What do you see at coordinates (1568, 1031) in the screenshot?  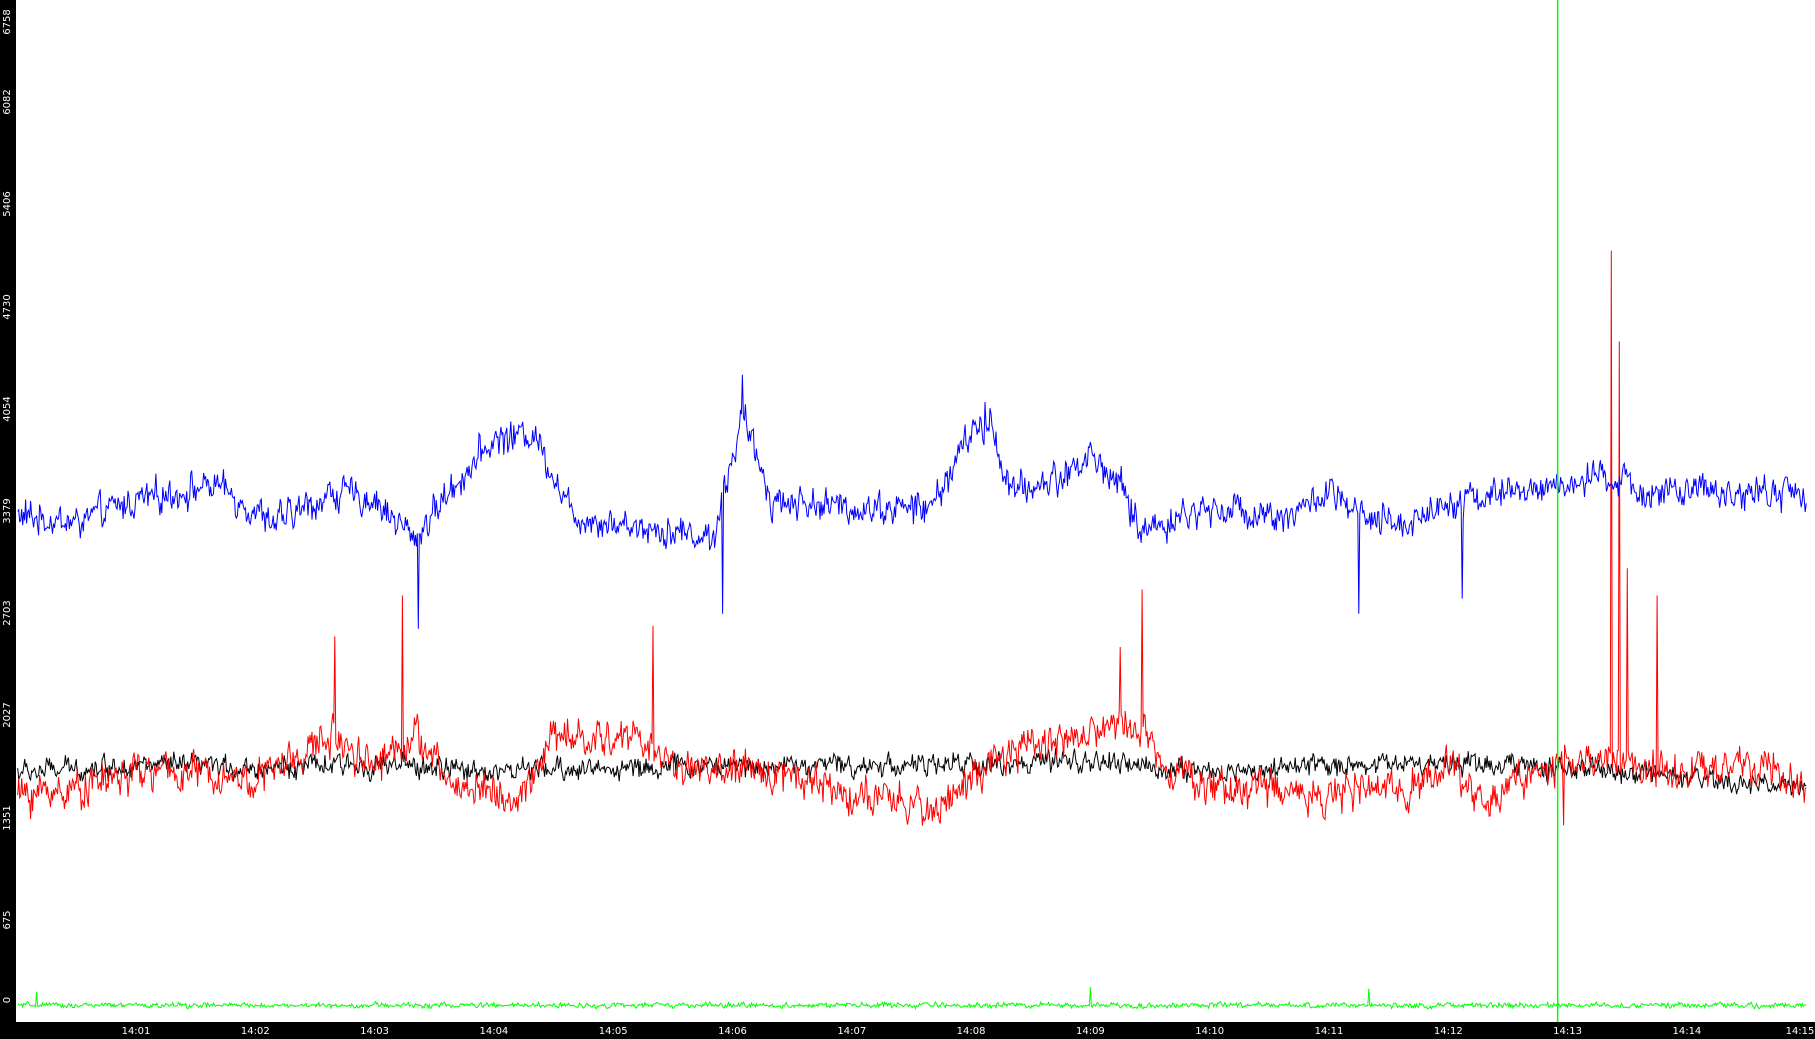 I see `x-tick-label: 14:13` at bounding box center [1568, 1031].